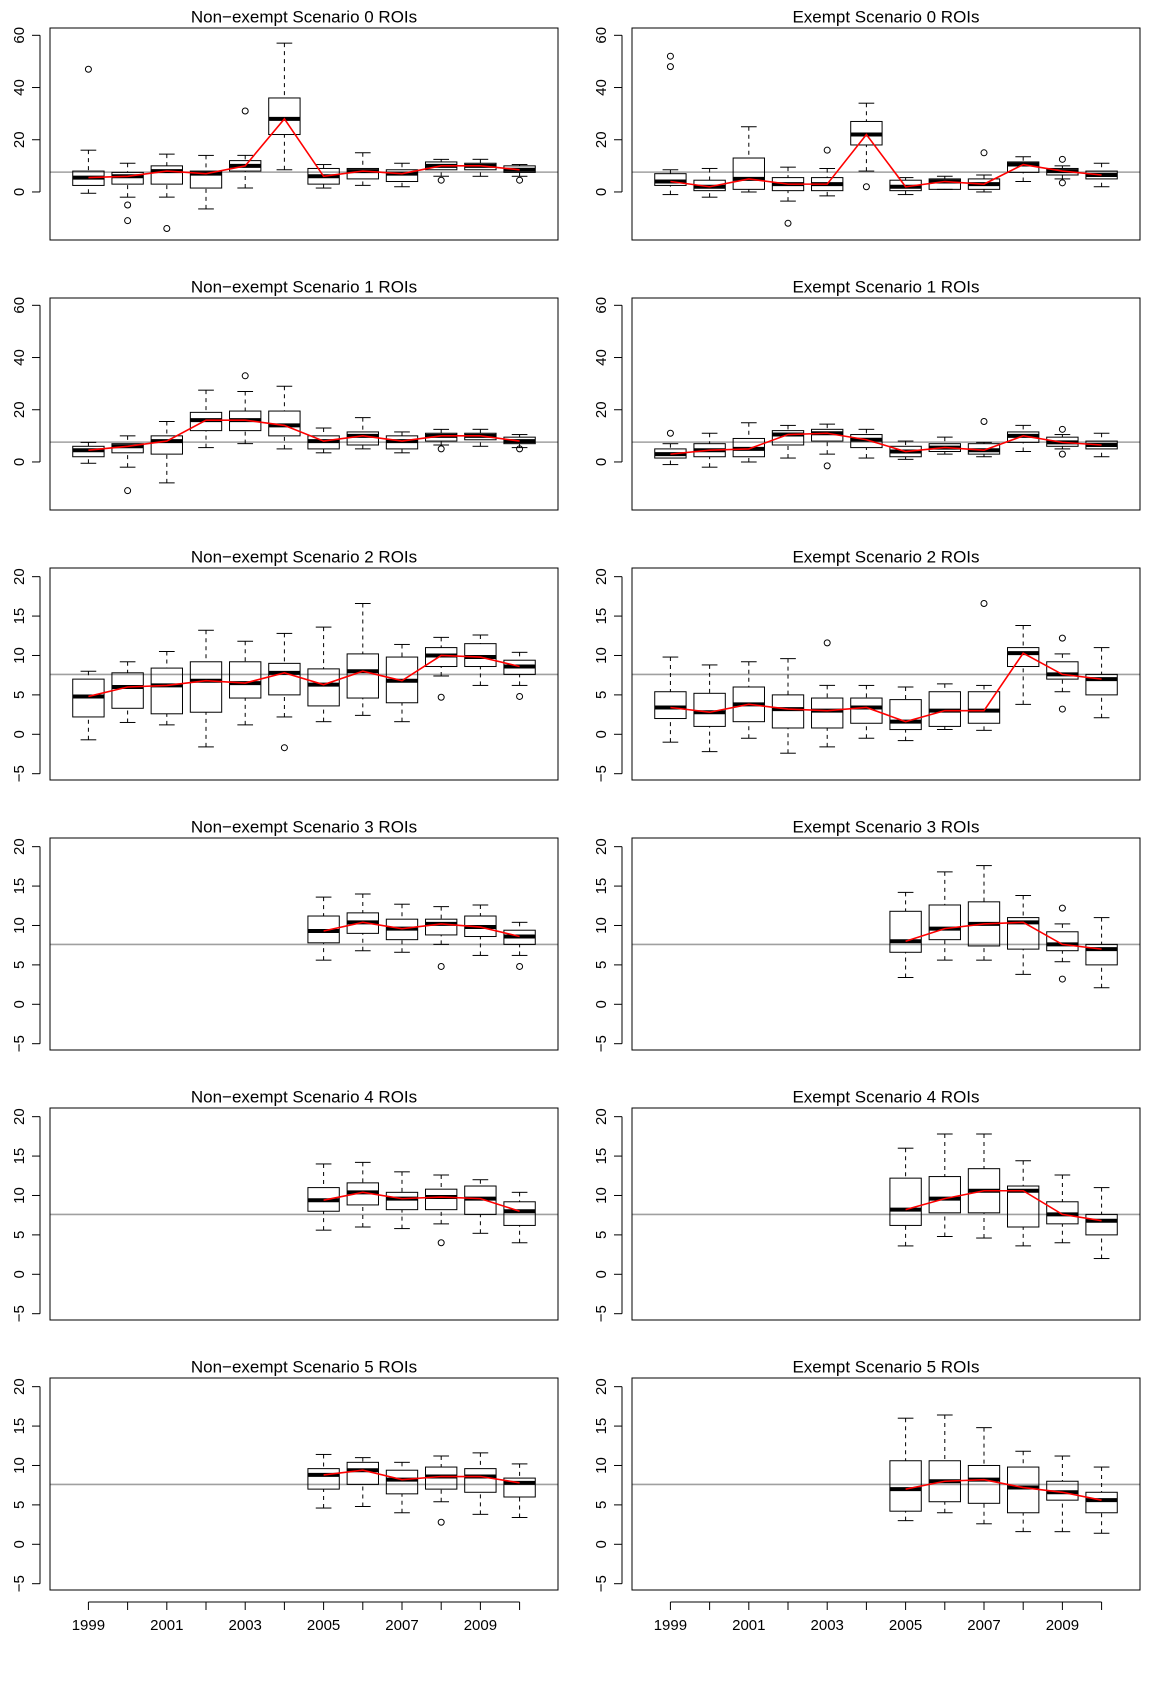 The image size is (1163, 1686). I want to click on panel: Non−exempt Scenario 3 ROIs −5 0 5 10 15 20, so click(285, 934).